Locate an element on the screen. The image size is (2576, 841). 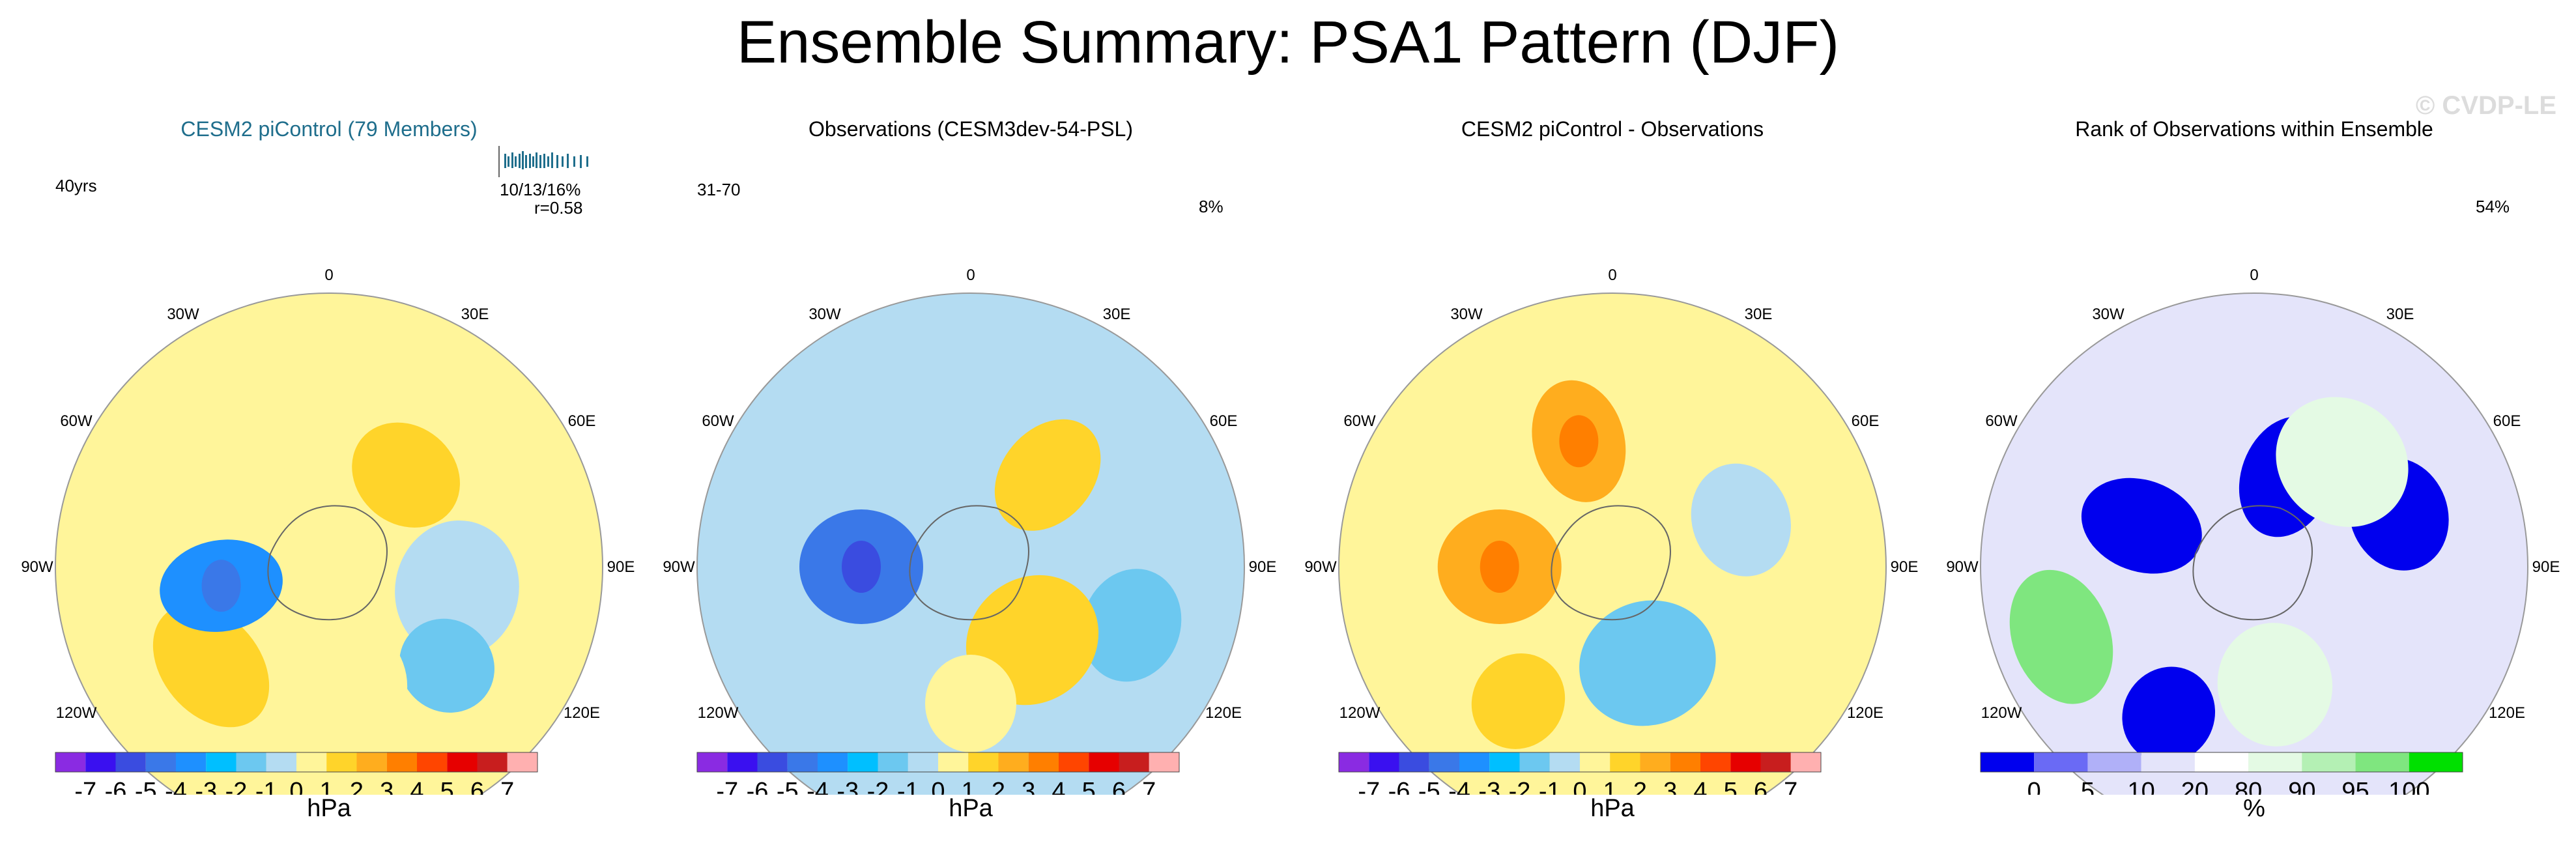
years-label: 31-70 is located at coordinates (719, 190).